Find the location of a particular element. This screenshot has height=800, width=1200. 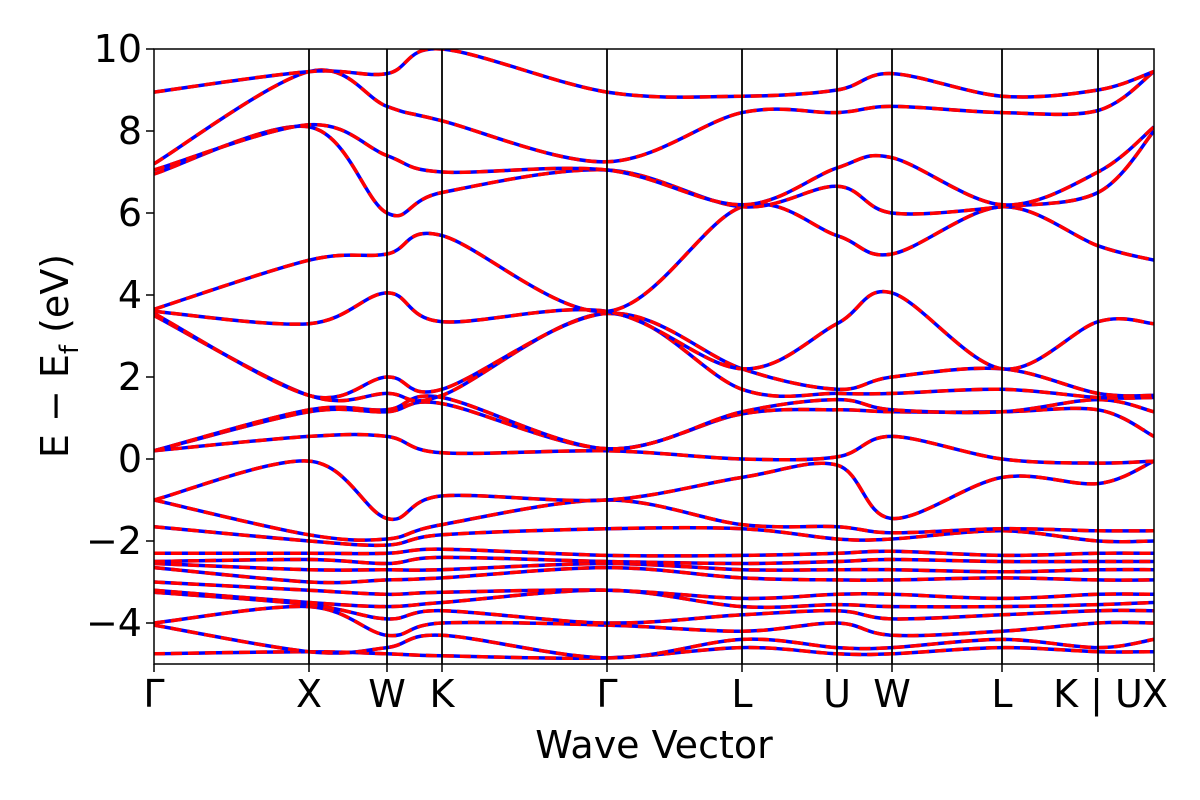

y-tick-label: −4 is located at coordinates (114, 623).